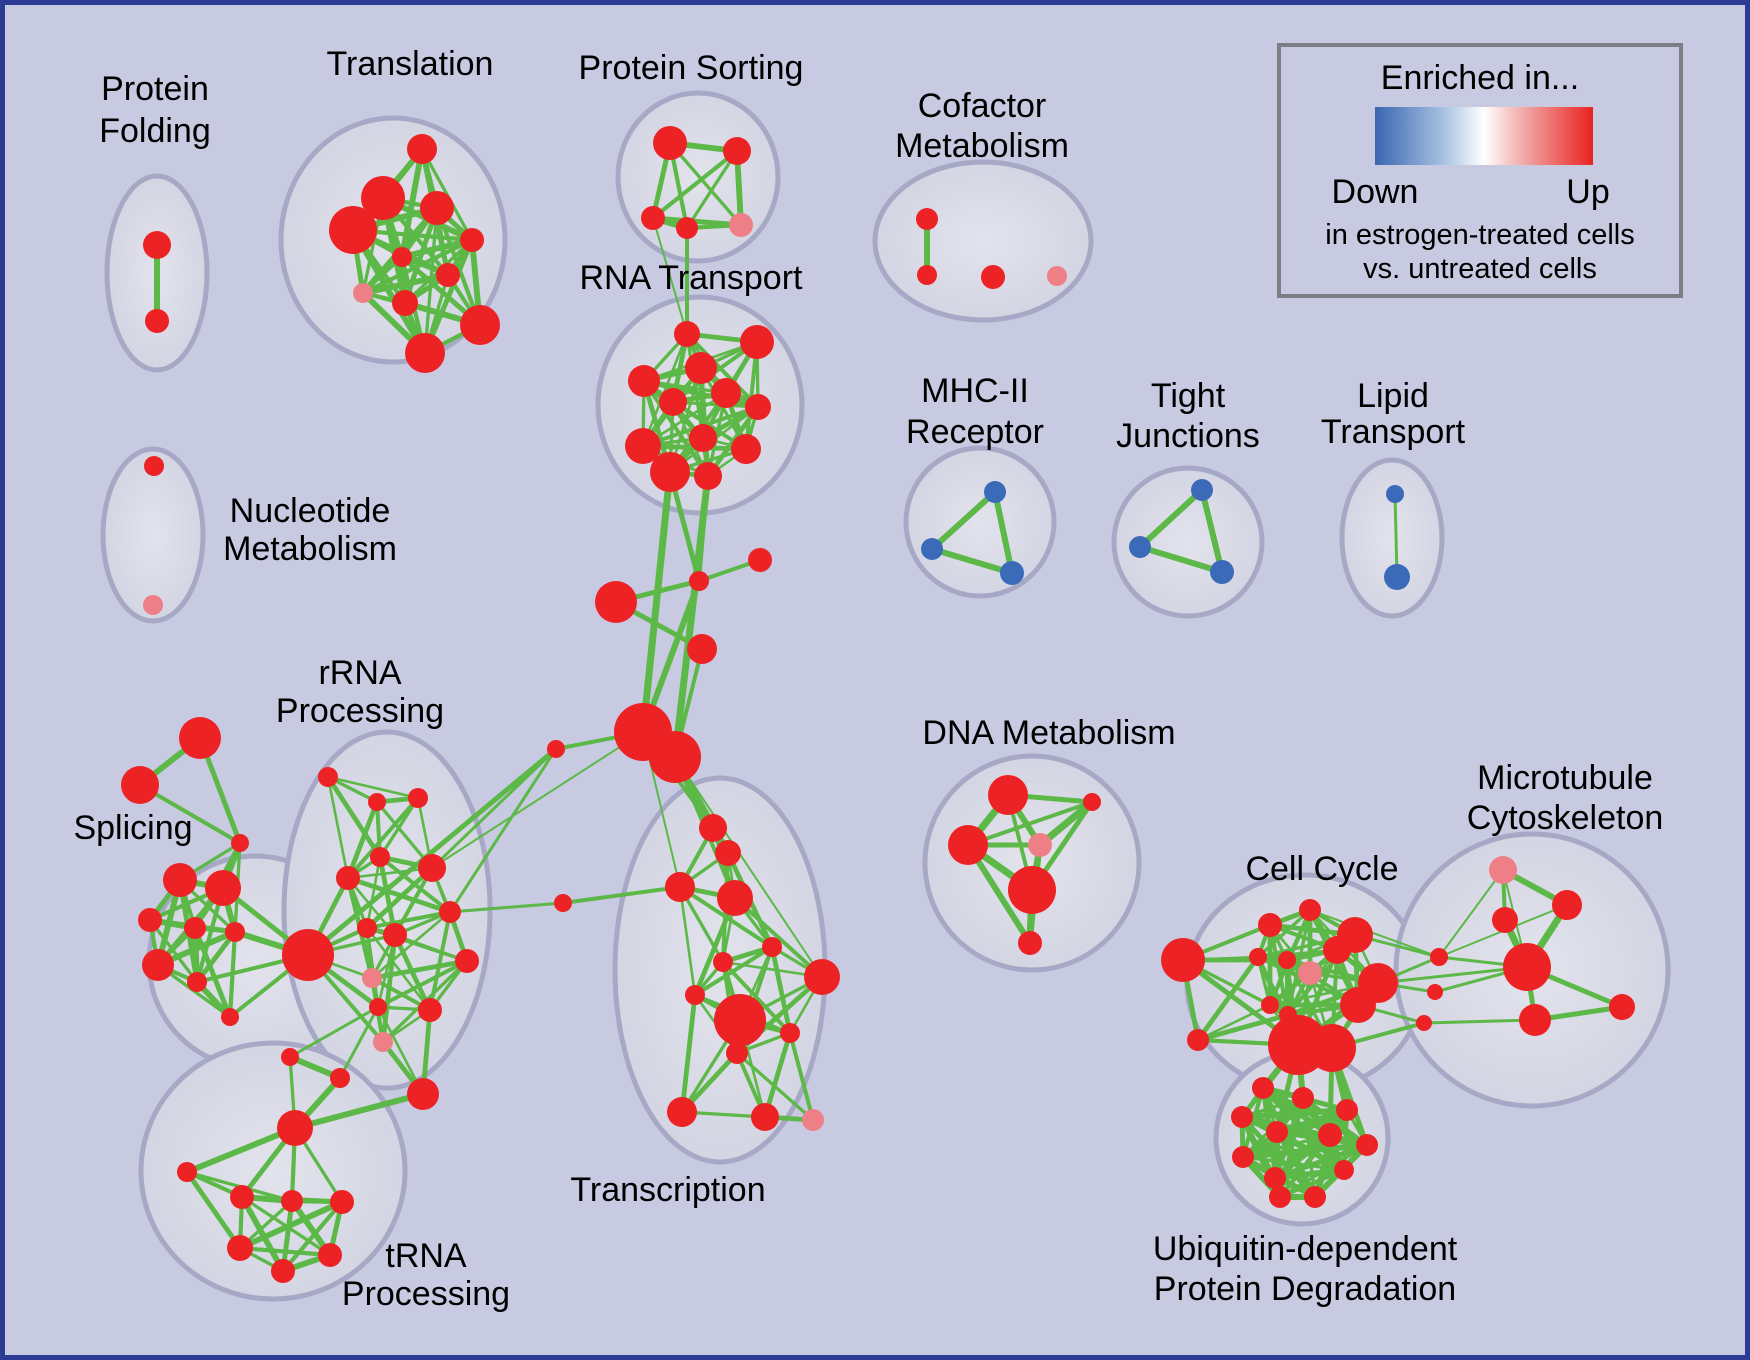  Describe the element at coordinates (1305, 1289) in the screenshot. I see `cluster-label-ubiquitin-degradation: Protein Degradation` at that location.